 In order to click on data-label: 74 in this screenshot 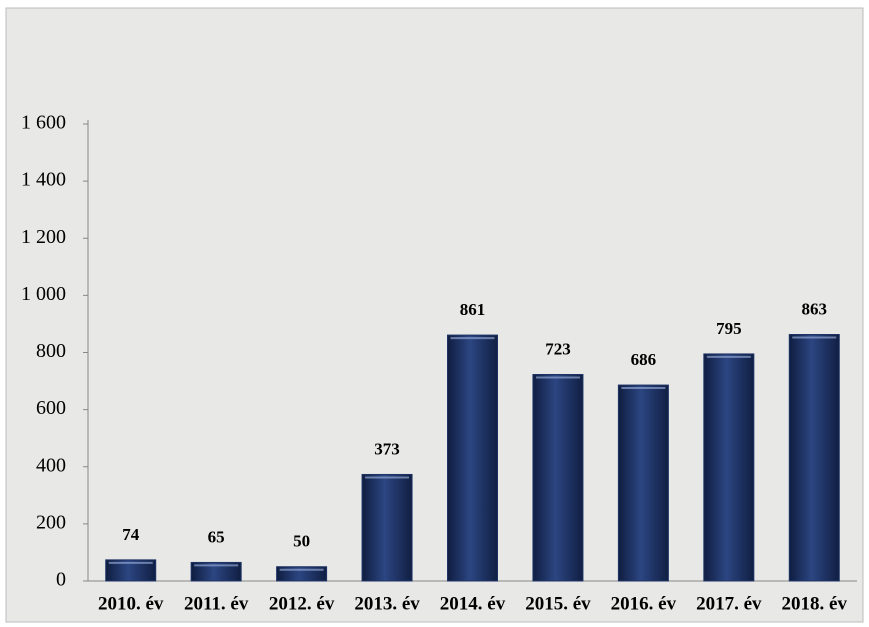, I will do `click(131, 534)`.